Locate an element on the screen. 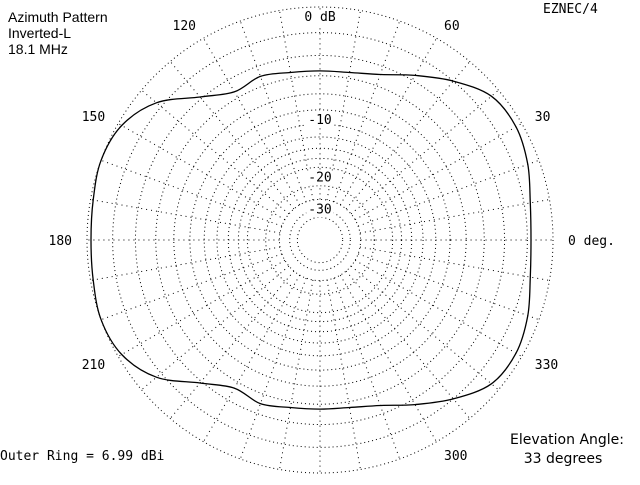  angle-label-0: 0 deg. is located at coordinates (591, 241).